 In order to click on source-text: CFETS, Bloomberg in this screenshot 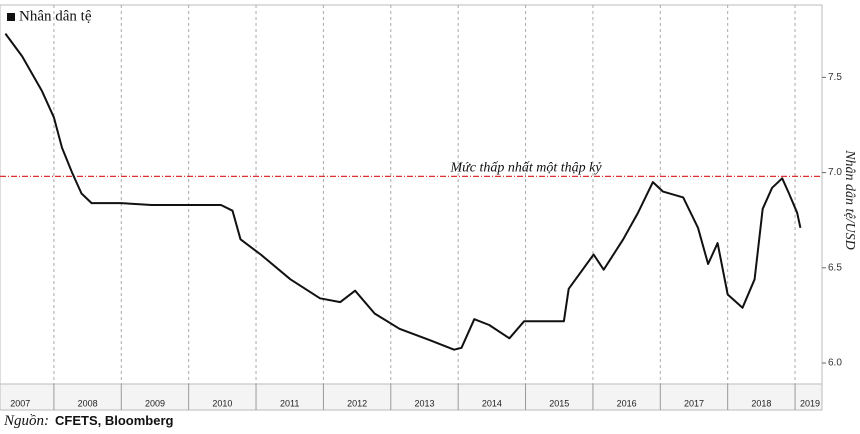, I will do `click(114, 420)`.